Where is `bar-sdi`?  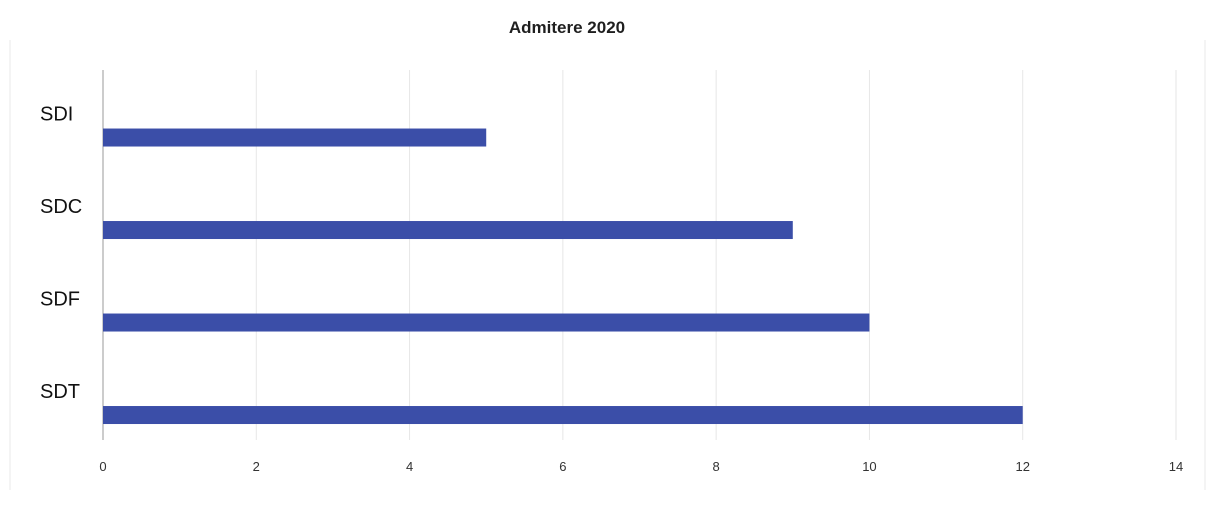
bar-sdi is located at coordinates (295, 137).